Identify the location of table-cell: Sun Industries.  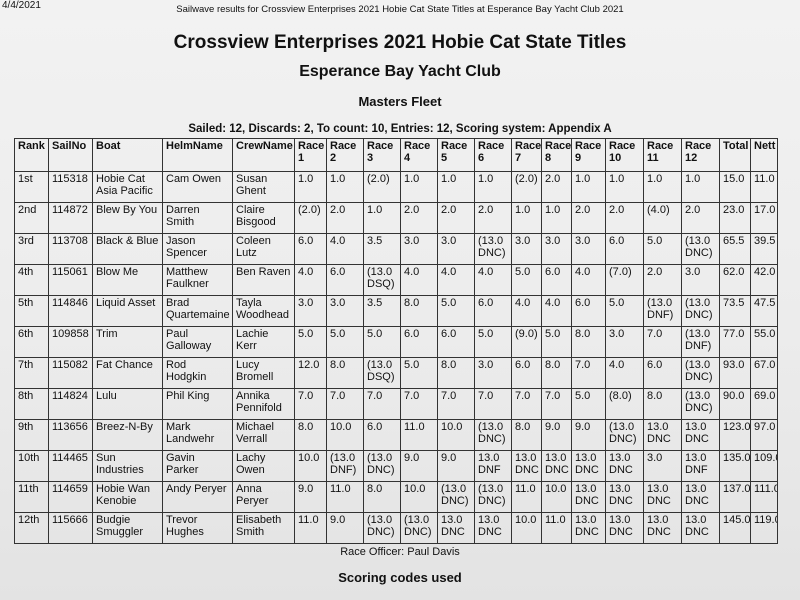
(127, 466).